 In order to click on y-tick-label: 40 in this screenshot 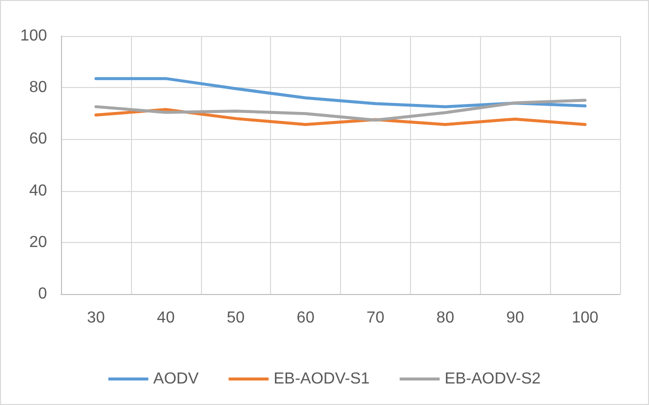, I will do `click(38, 191)`.